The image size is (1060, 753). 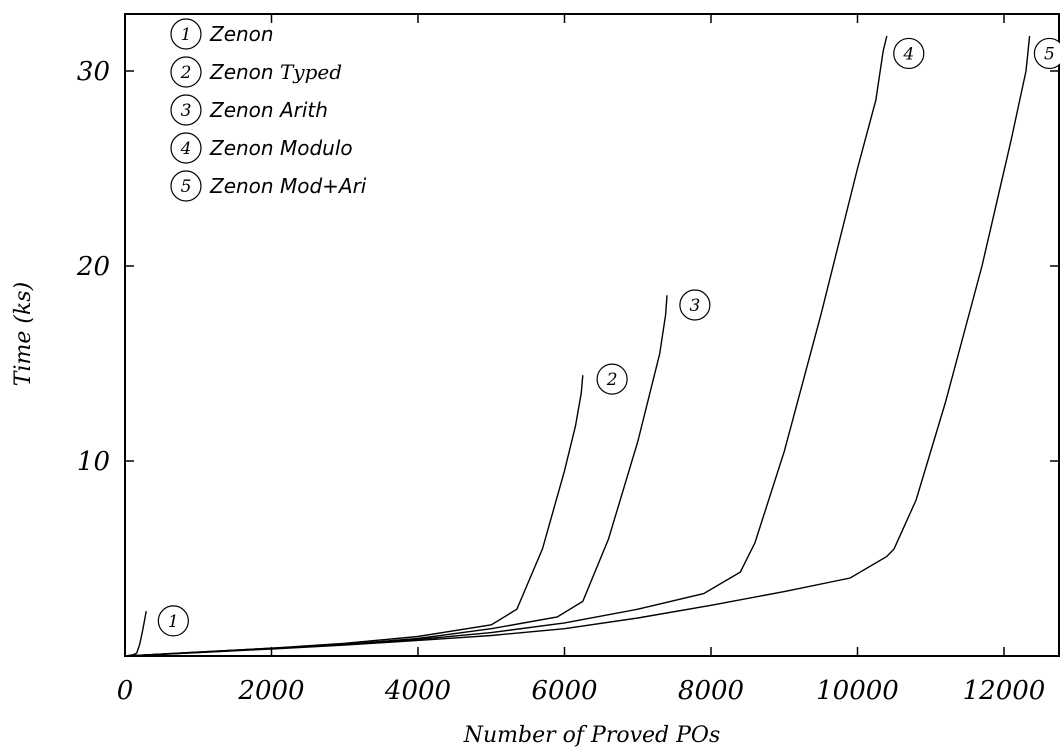 I want to click on legend-item-4: 4 Zenon Modulo, so click(x=262, y=148).